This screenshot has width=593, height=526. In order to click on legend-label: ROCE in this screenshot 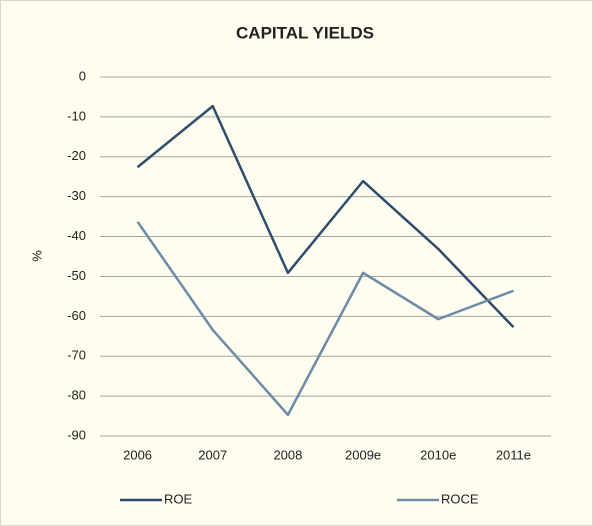, I will do `click(460, 498)`.